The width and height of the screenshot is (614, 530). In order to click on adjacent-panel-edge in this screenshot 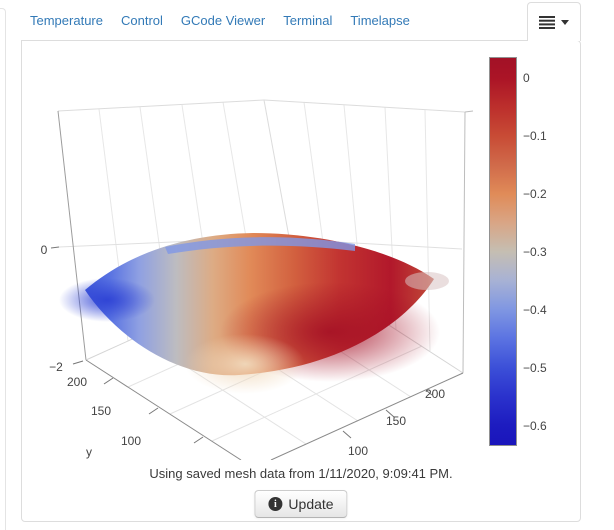, I will do `click(3, 269)`.